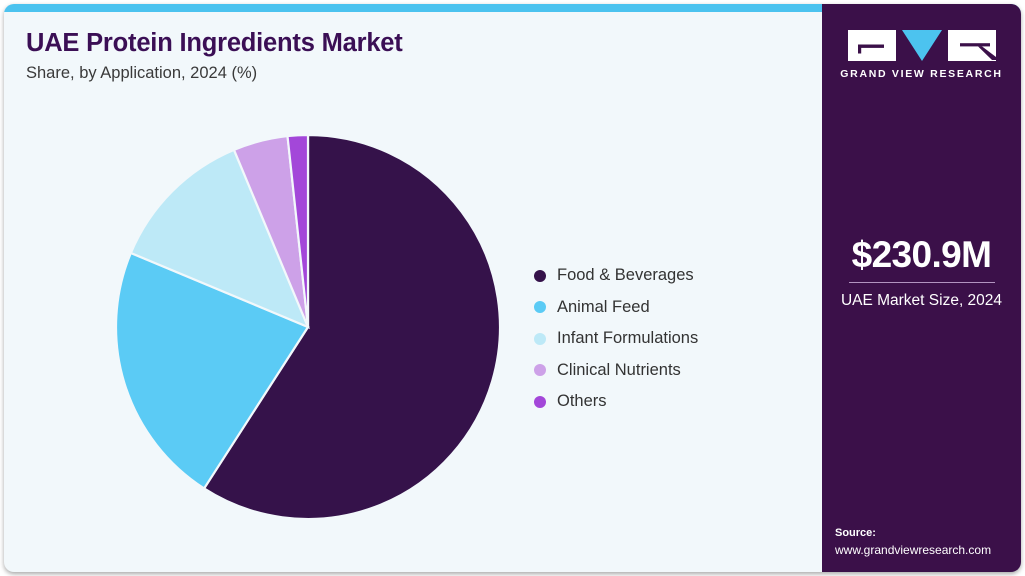  What do you see at coordinates (616, 402) in the screenshot?
I see `legend-item: Others` at bounding box center [616, 402].